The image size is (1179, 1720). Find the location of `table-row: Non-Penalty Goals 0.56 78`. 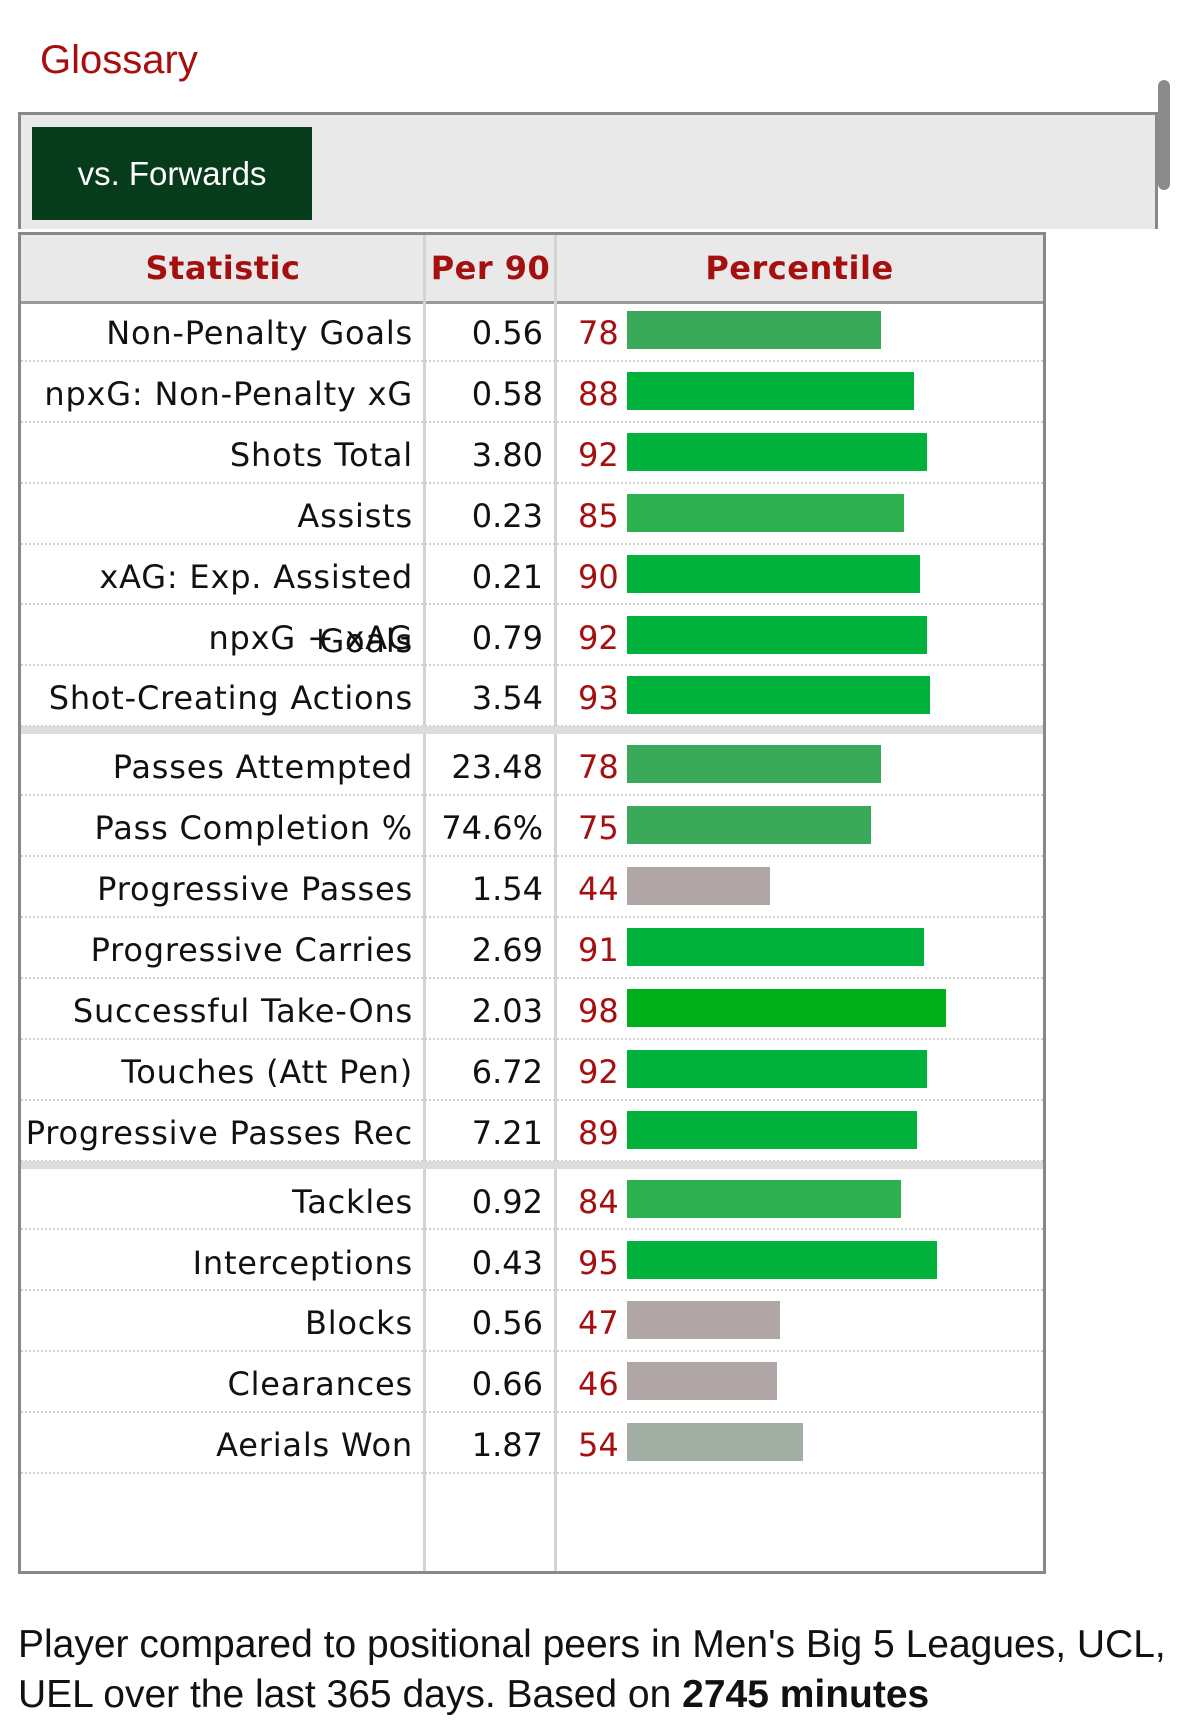

table-row: Non-Penalty Goals 0.56 78 is located at coordinates (532, 331).